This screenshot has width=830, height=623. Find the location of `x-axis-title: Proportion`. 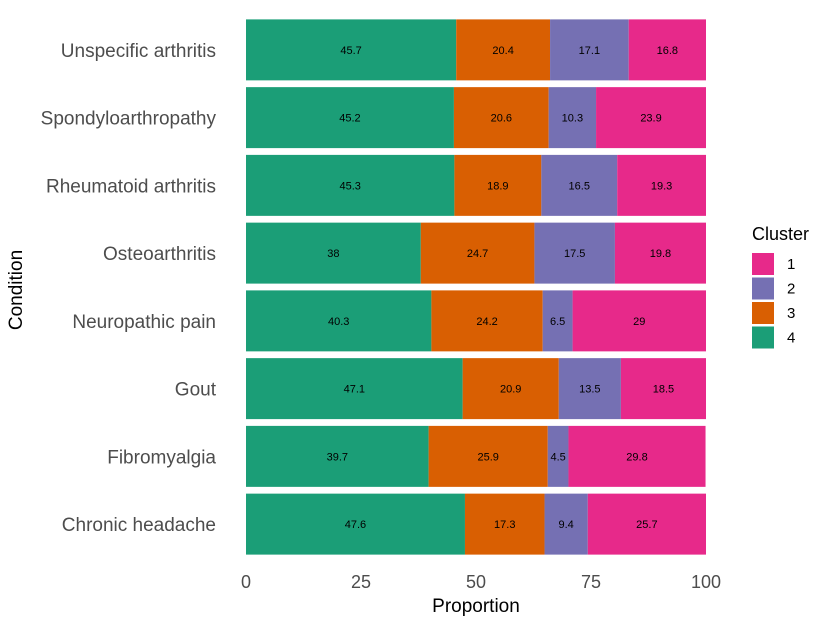

x-axis-title: Proportion is located at coordinates (476, 606).